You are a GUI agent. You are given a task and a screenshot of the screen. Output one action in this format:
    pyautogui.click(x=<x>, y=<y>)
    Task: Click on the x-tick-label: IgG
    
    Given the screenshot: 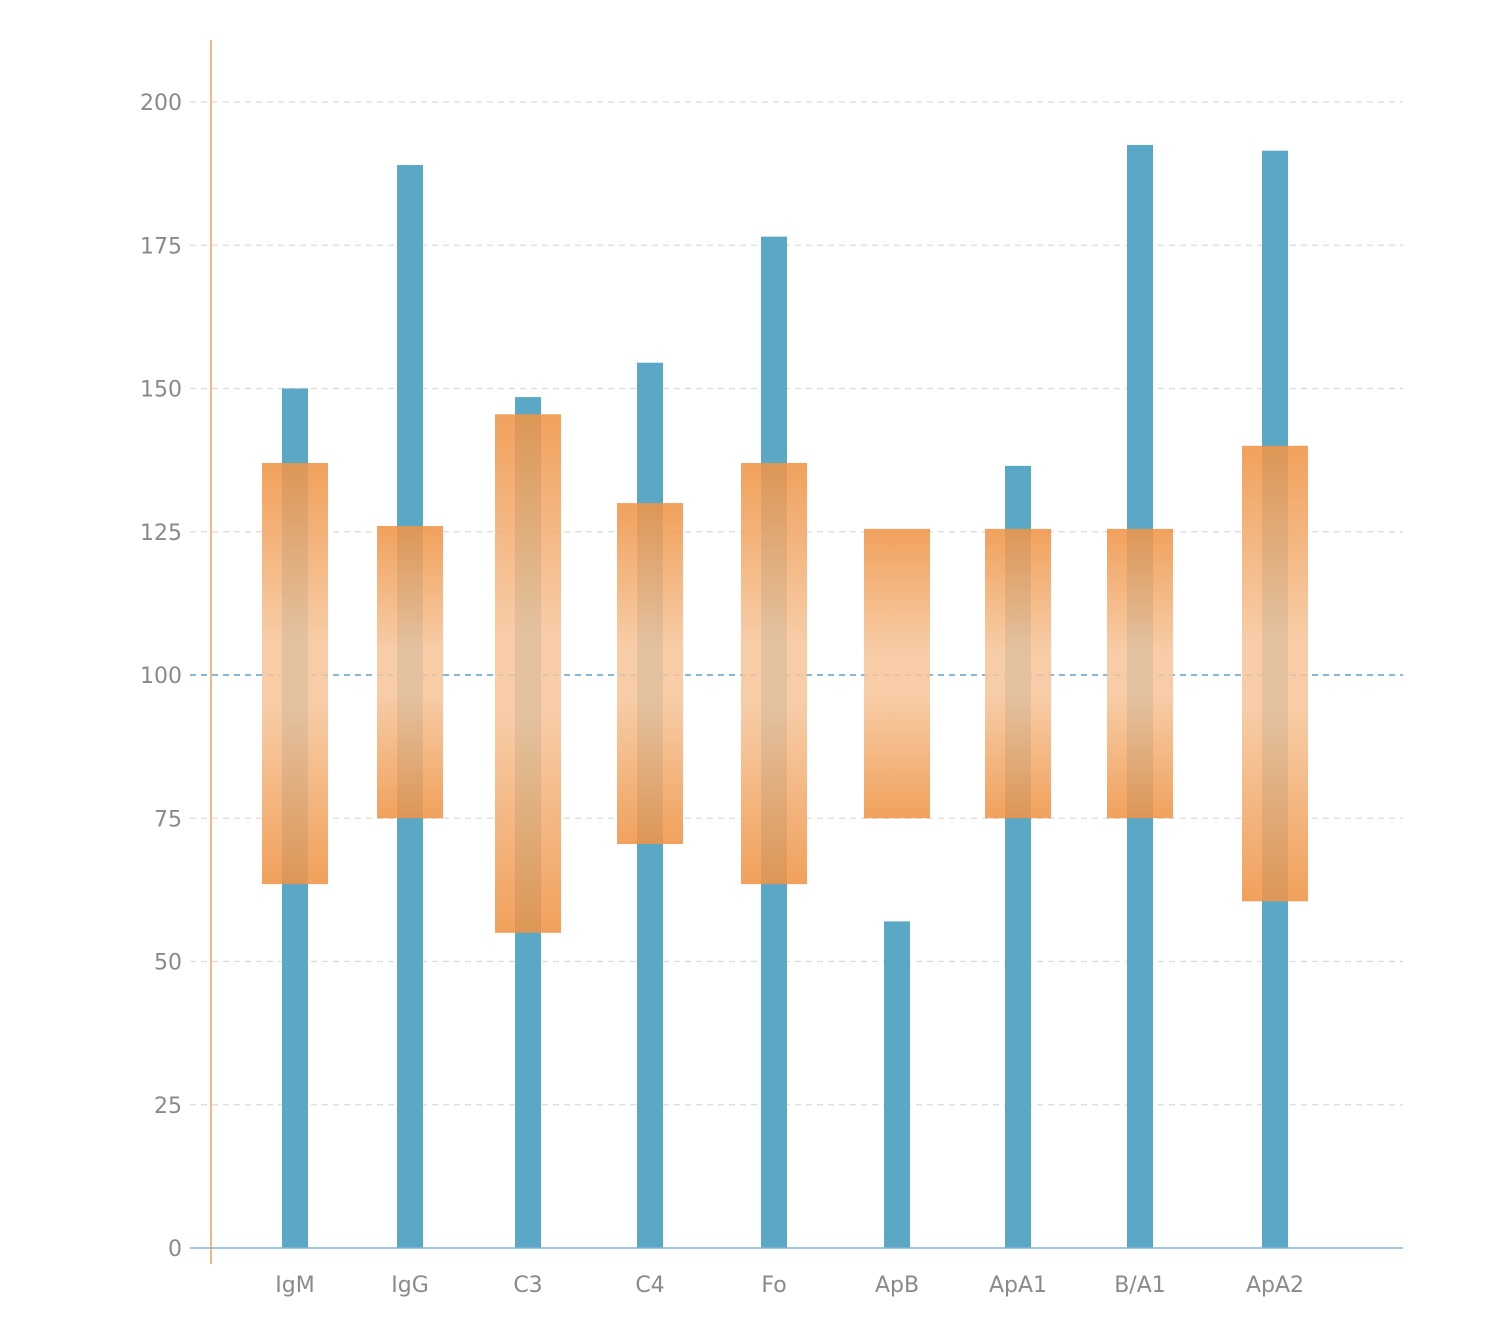 What is the action you would take?
    pyautogui.click(x=410, y=1285)
    